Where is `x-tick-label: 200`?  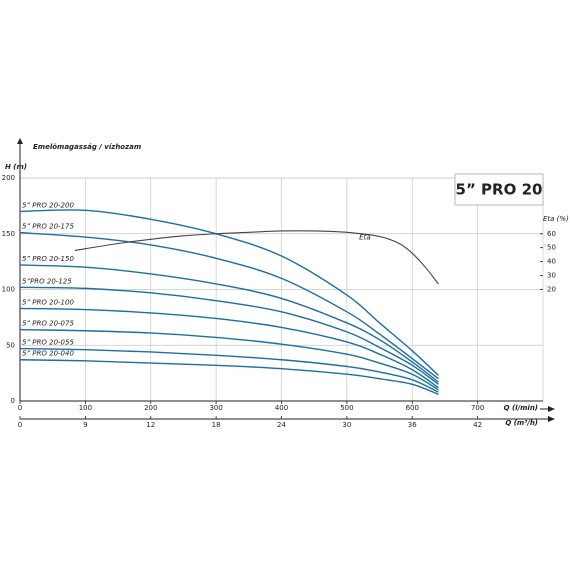 x-tick-label: 200 is located at coordinates (150, 408).